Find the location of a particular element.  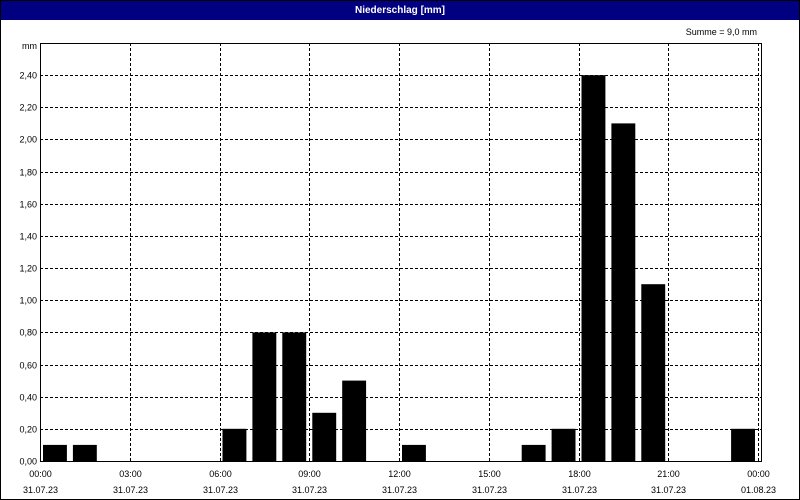

y-tick-label: 1,20 is located at coordinates (28, 269).